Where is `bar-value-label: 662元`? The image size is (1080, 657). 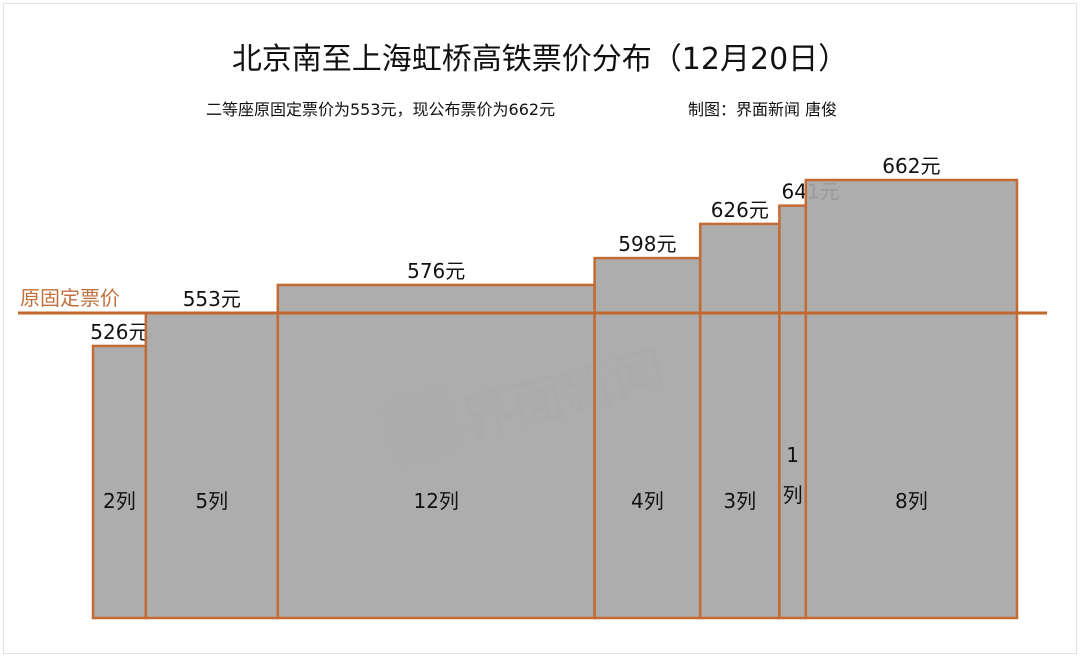 bar-value-label: 662元 is located at coordinates (911, 166).